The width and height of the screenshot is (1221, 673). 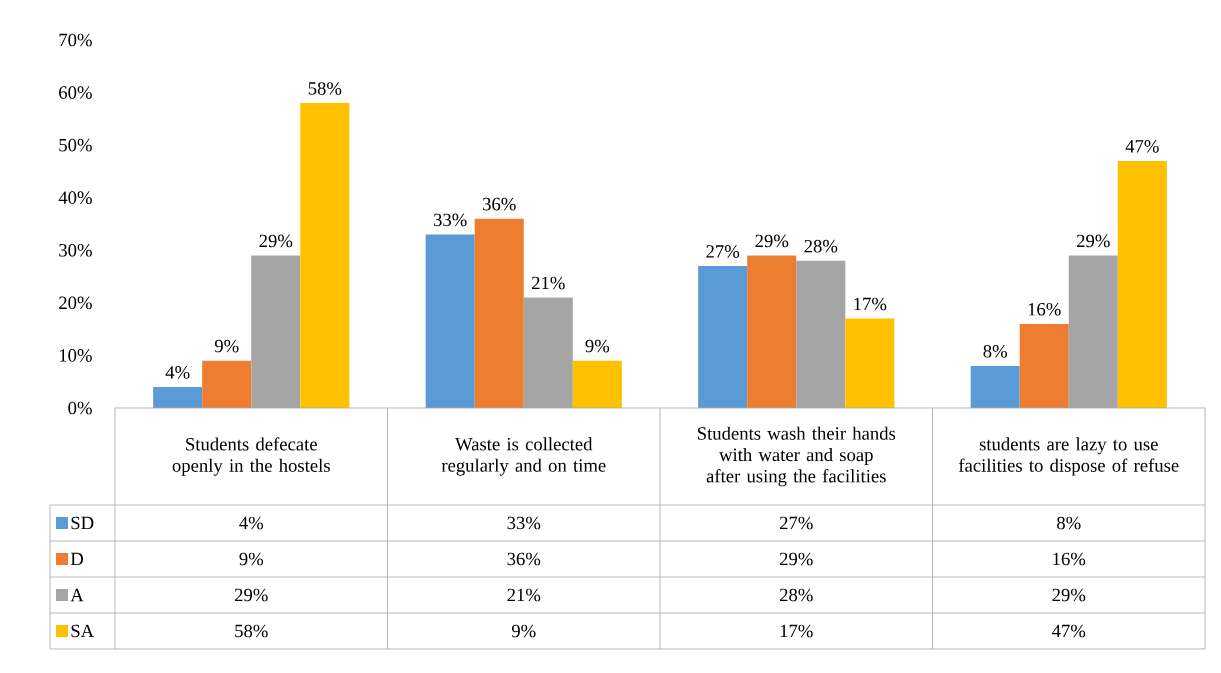 I want to click on y-tick-label: 70%, so click(x=75, y=40).